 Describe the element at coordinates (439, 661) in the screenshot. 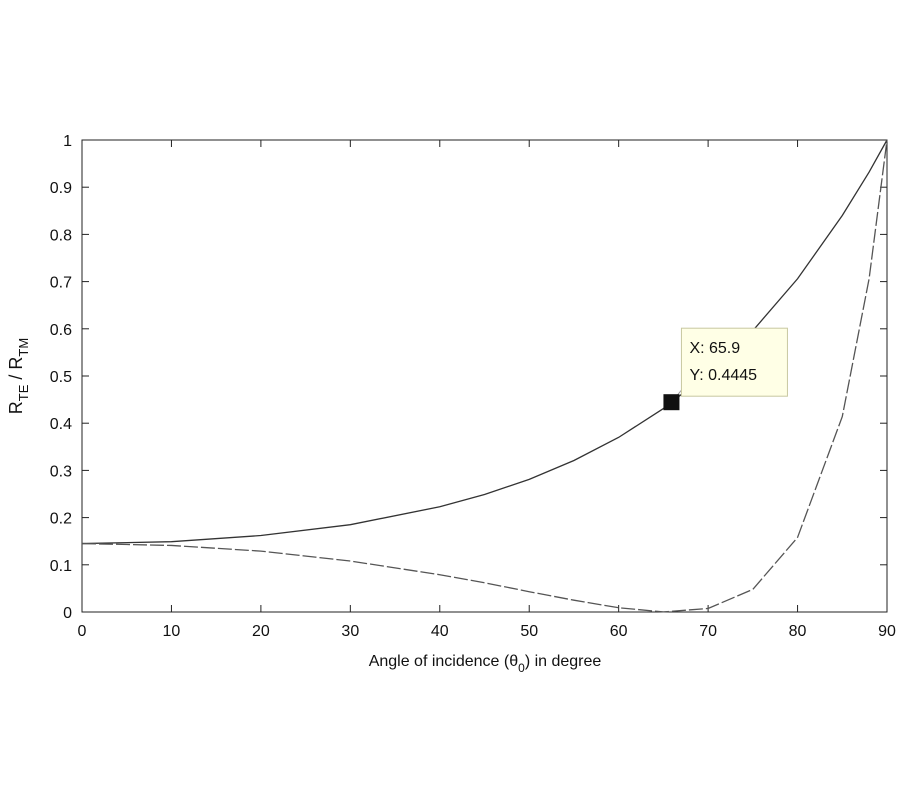

I see `x-label-part: Angle of incidence (` at that location.